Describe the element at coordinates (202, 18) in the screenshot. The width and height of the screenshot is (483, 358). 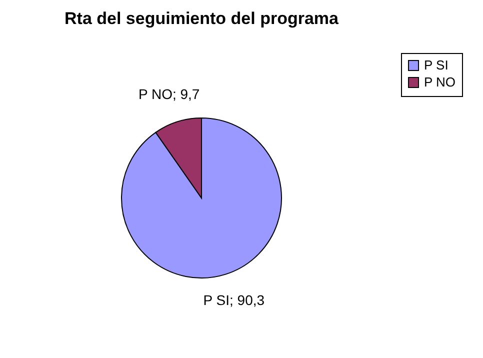
I see `chart-title: Rta del seguimiento del programa` at that location.